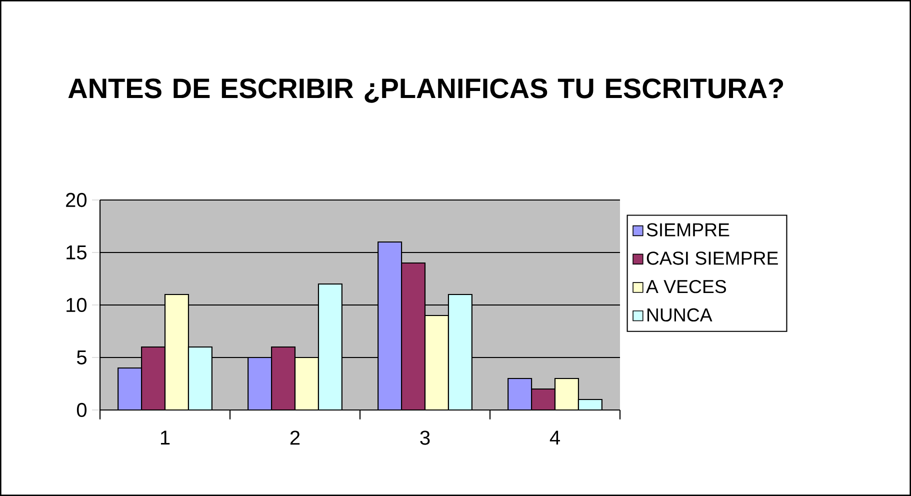 Image resolution: width=911 pixels, height=496 pixels. I want to click on y-tick-label: 20, so click(76, 200).